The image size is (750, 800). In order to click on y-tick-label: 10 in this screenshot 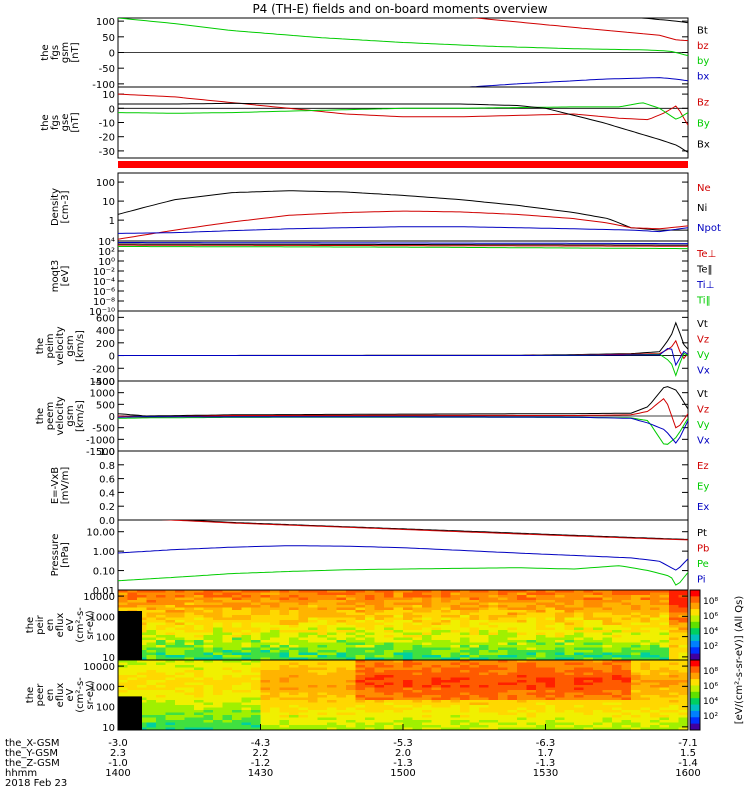, I will do `click(108, 202)`.